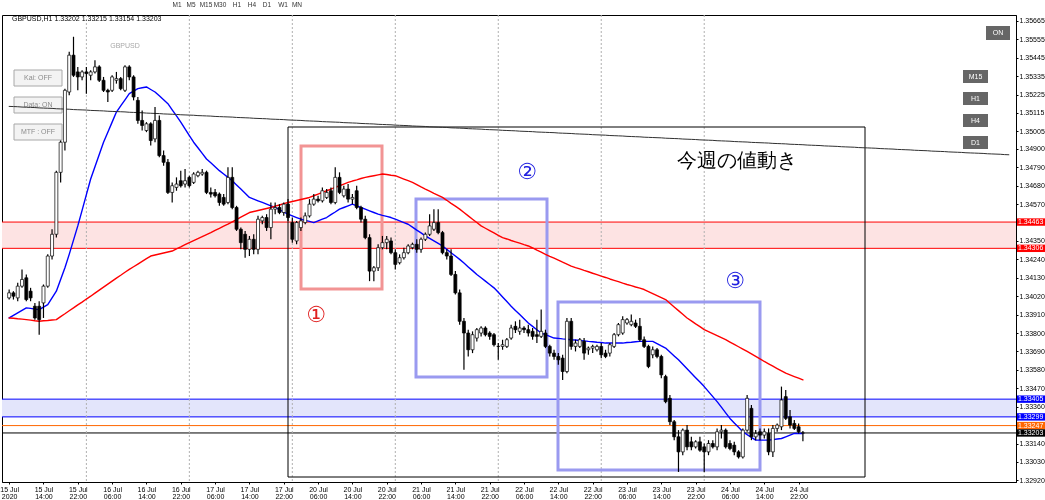 This screenshot has width=1045, height=500. I want to click on annotation: ①, so click(316, 314).